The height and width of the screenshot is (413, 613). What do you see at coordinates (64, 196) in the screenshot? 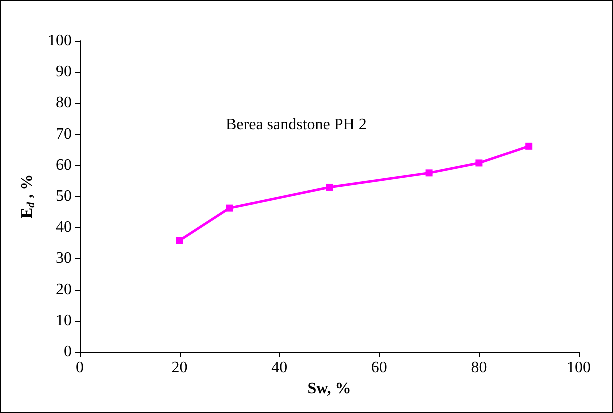
I see `y-tick-label: 50` at bounding box center [64, 196].